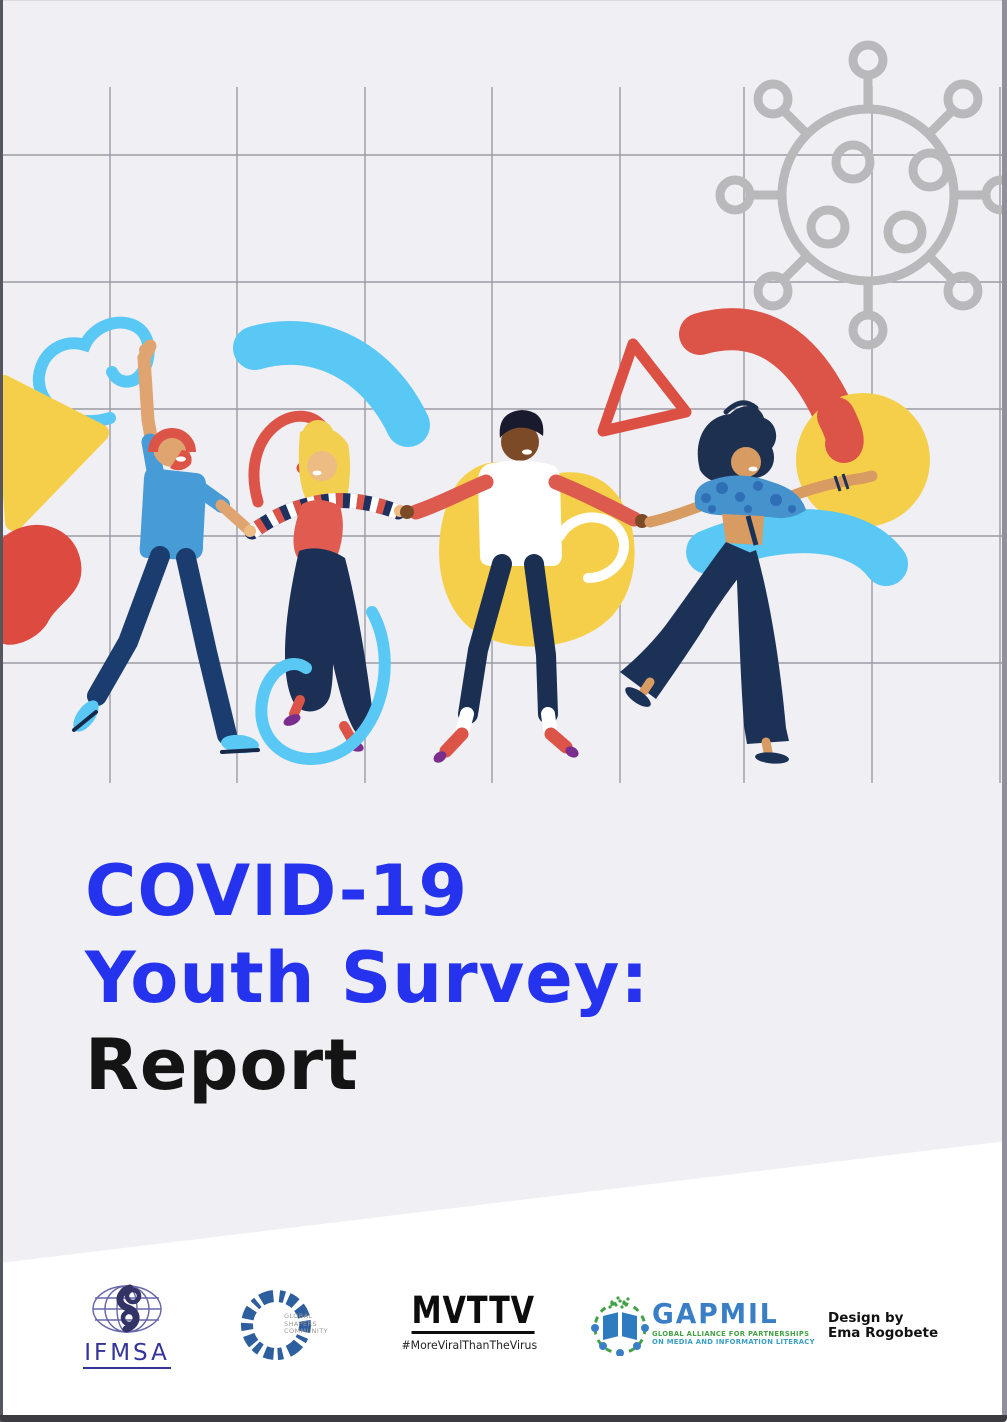 The image size is (1007, 1422). What do you see at coordinates (861, 195) in the screenshot?
I see `coronavirus-icon` at bounding box center [861, 195].